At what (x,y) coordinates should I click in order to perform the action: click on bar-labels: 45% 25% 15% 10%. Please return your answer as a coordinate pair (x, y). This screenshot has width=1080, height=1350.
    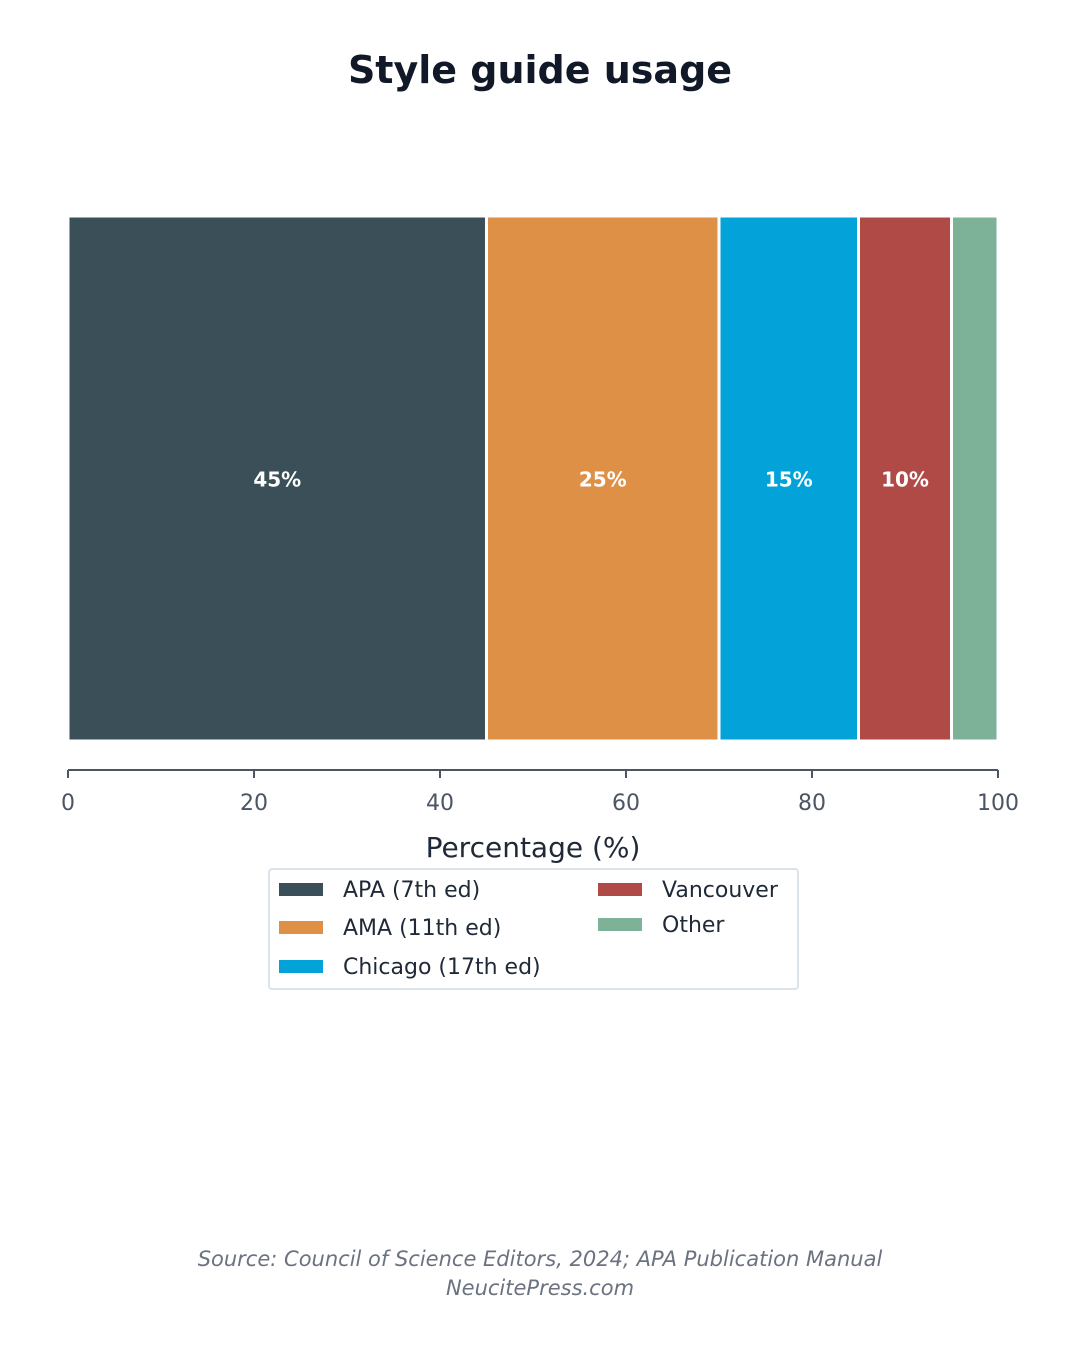
    Looking at the image, I should click on (591, 480).